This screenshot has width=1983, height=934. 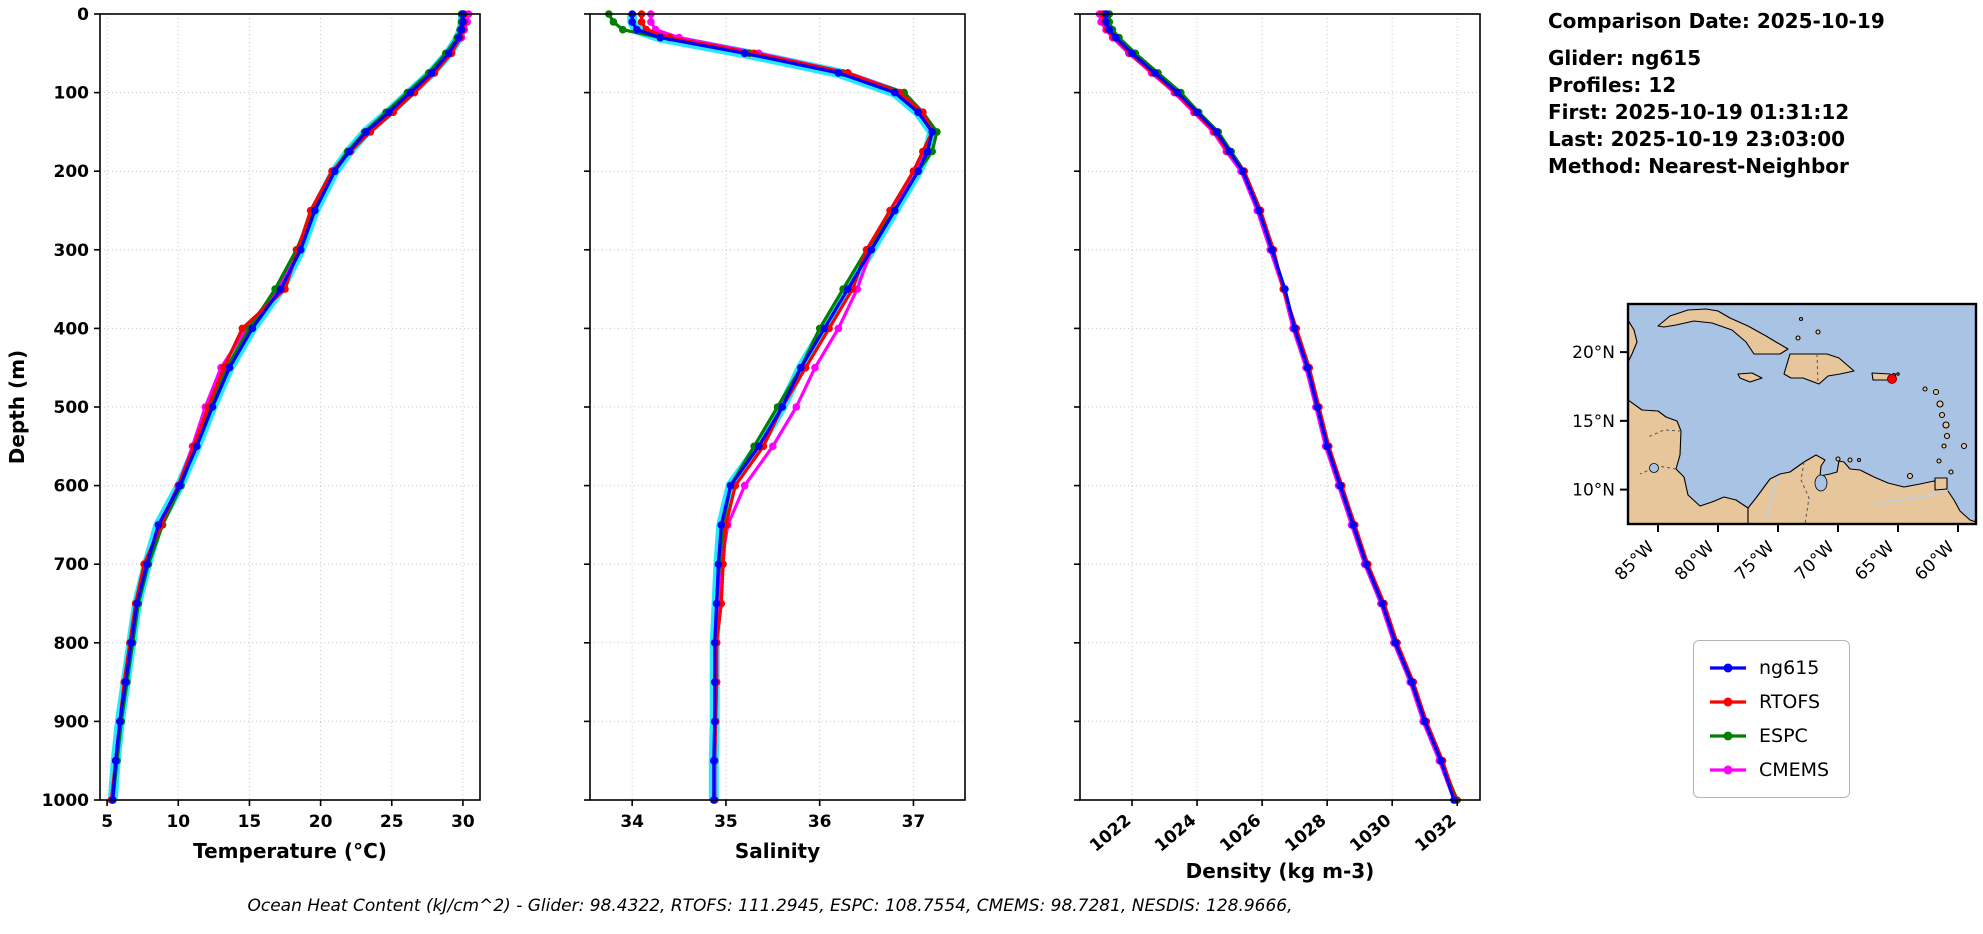 What do you see at coordinates (1790, 702) in the screenshot?
I see `legend-label: RTOFS` at bounding box center [1790, 702].